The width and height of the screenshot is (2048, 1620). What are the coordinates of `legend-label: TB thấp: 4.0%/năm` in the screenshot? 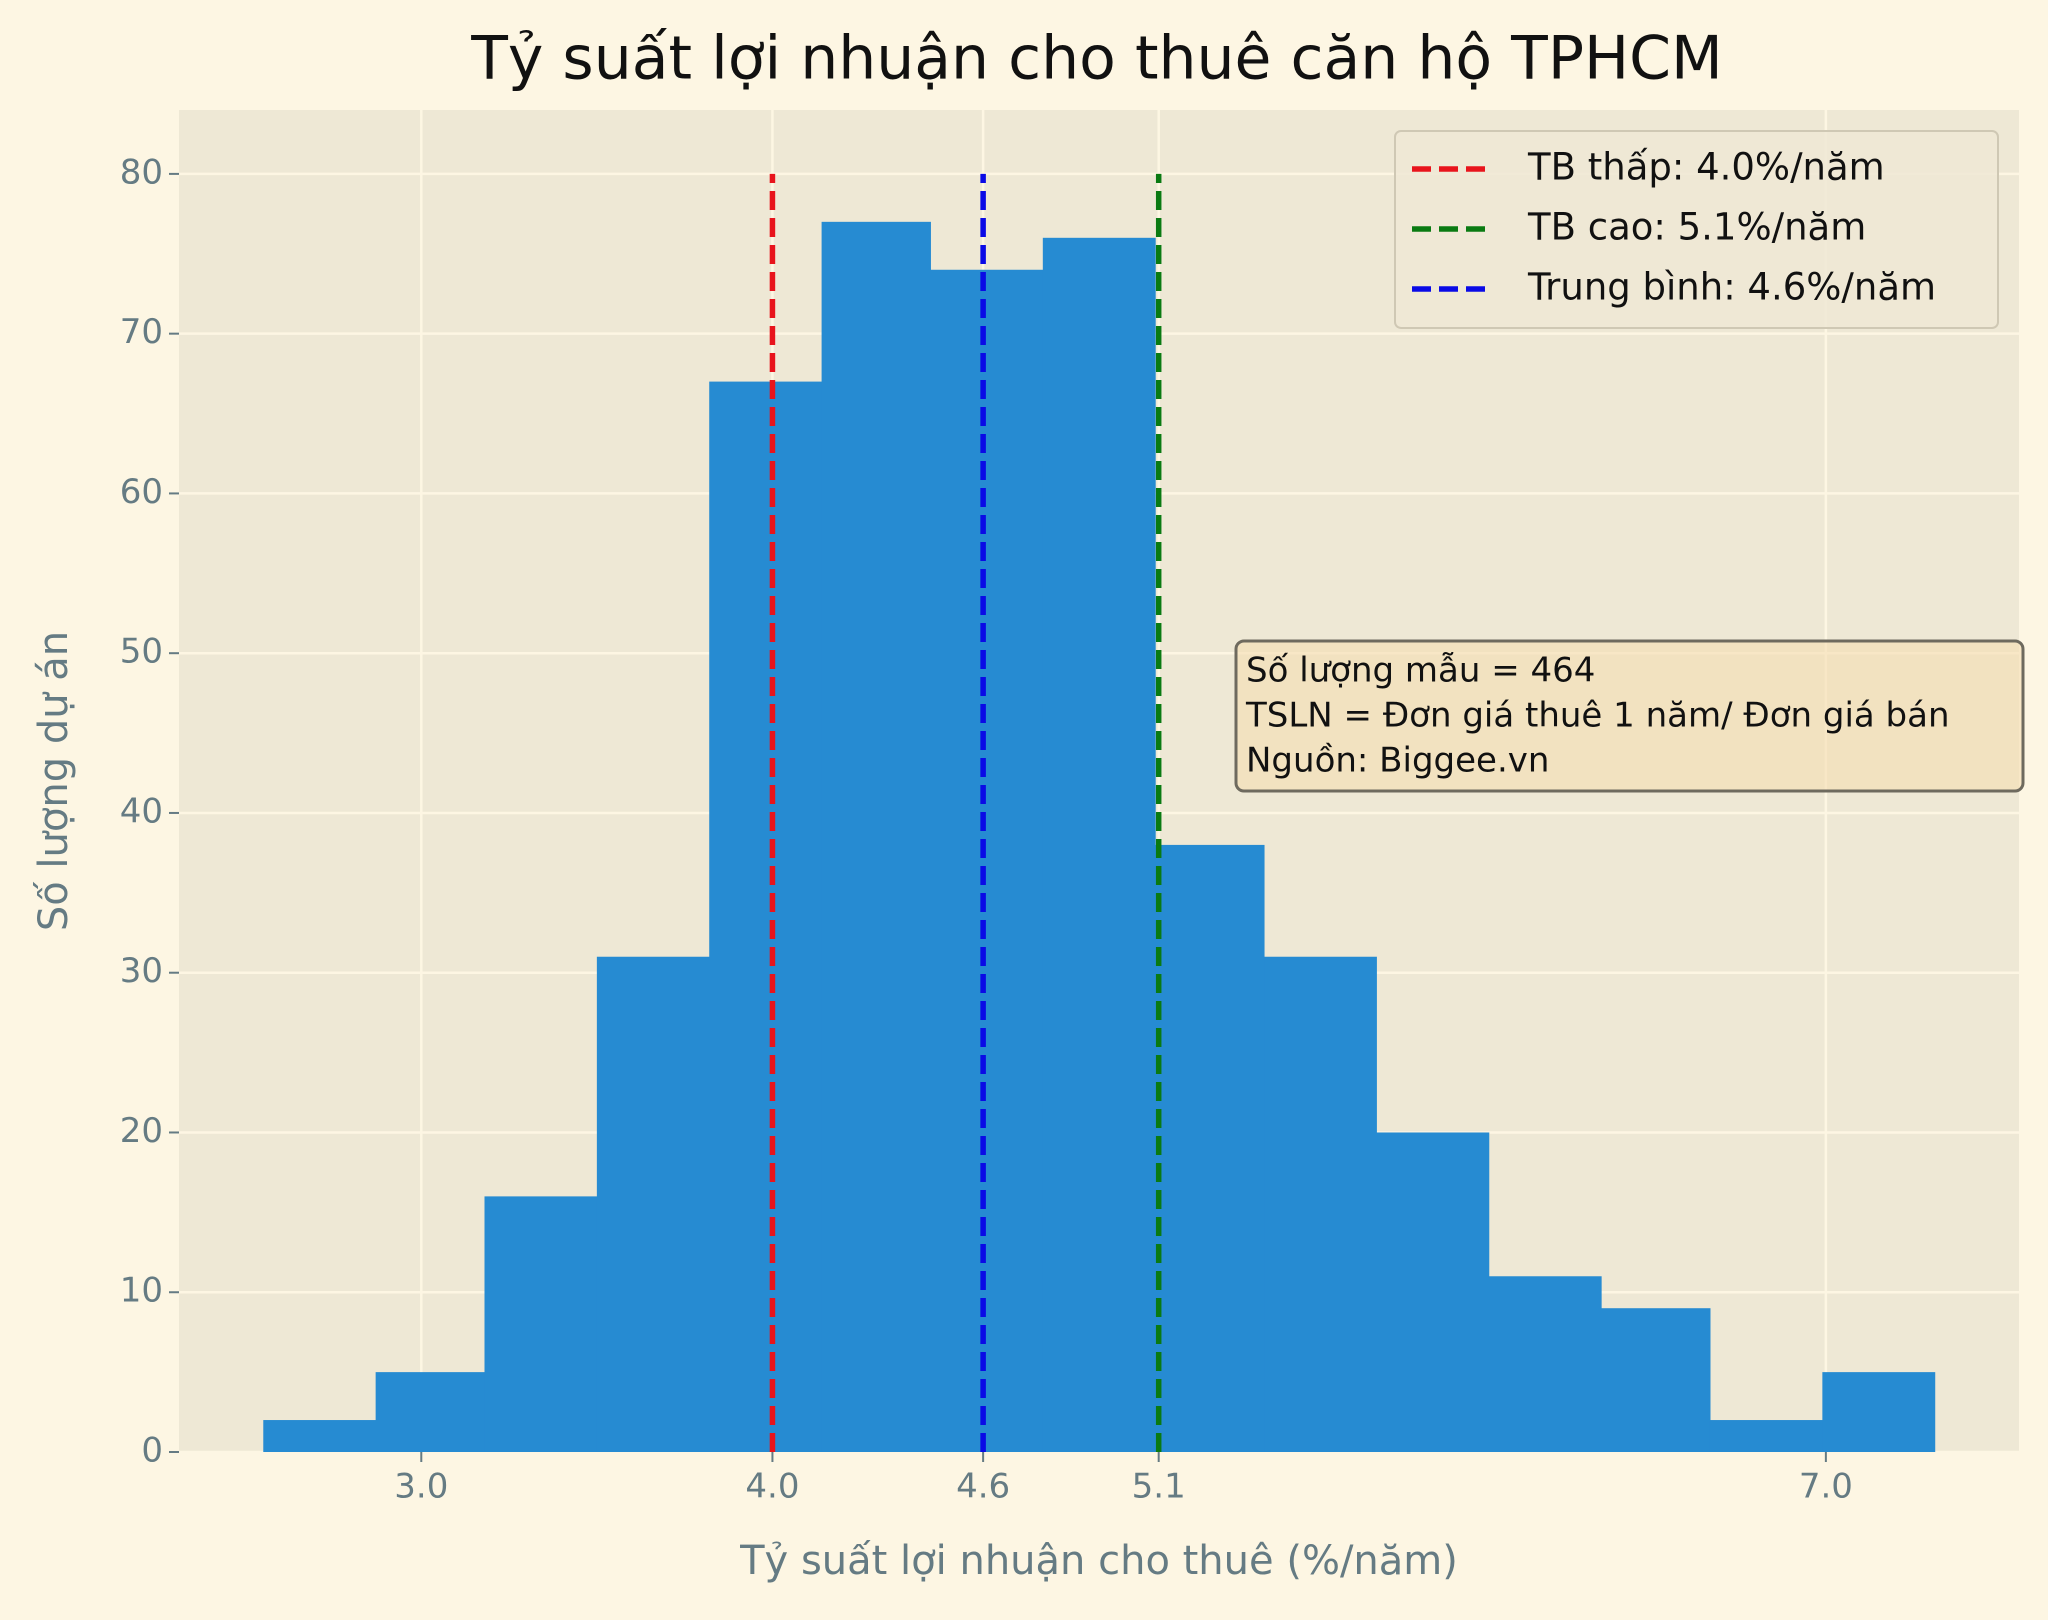 It's located at (1706, 167).